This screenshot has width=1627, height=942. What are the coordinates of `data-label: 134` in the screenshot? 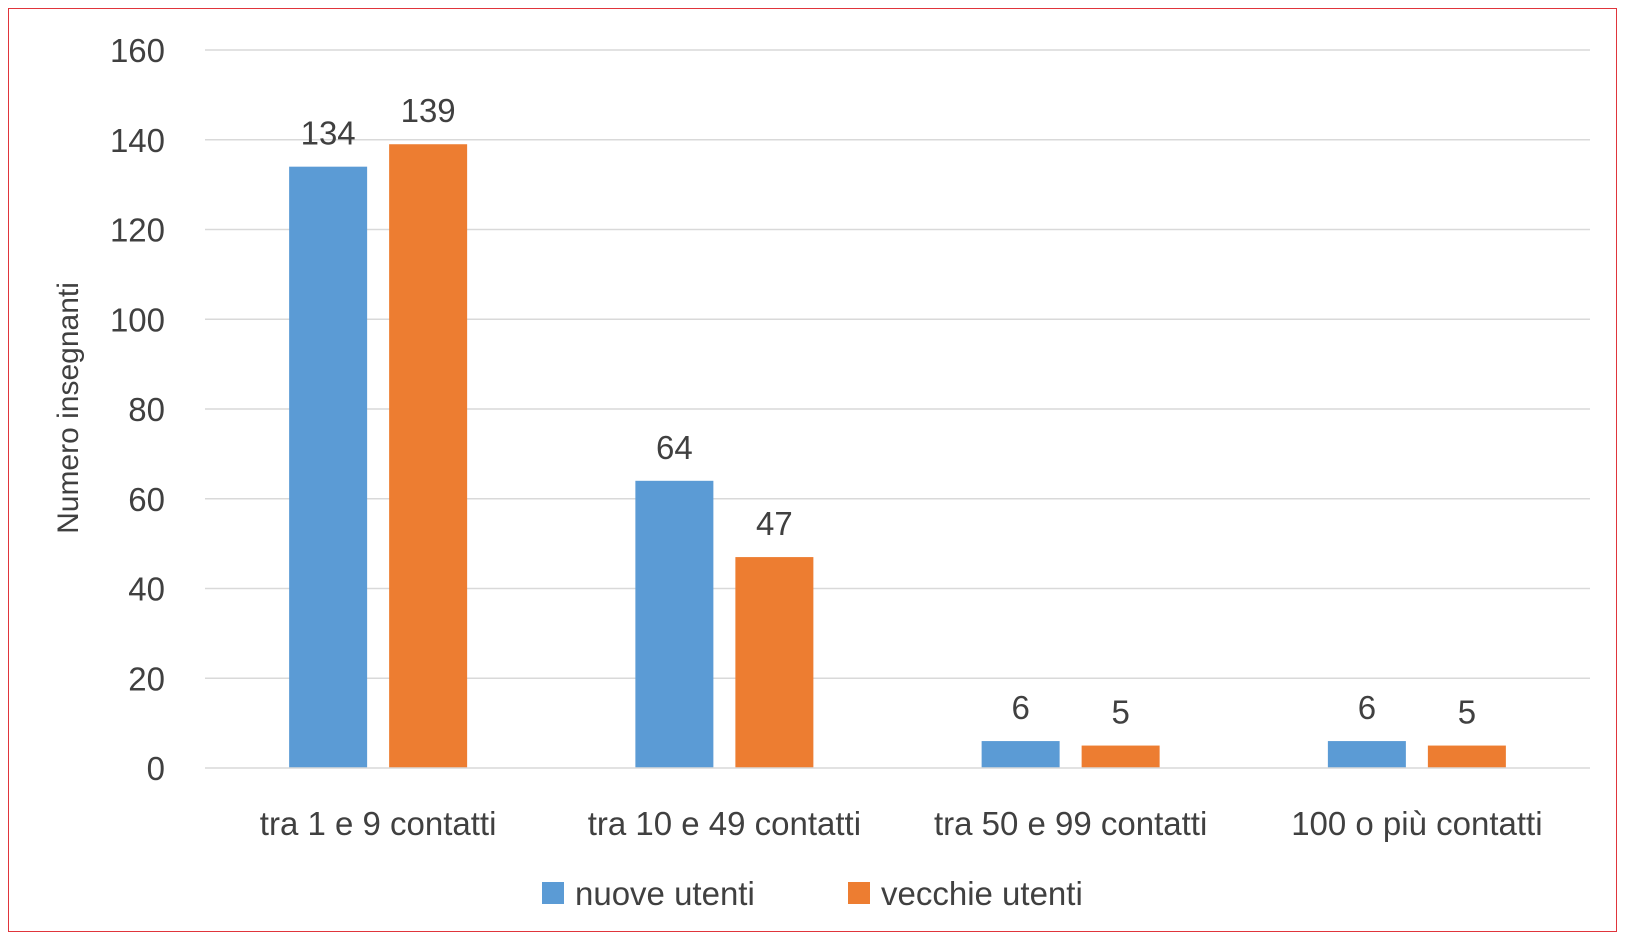 It's located at (328, 133).